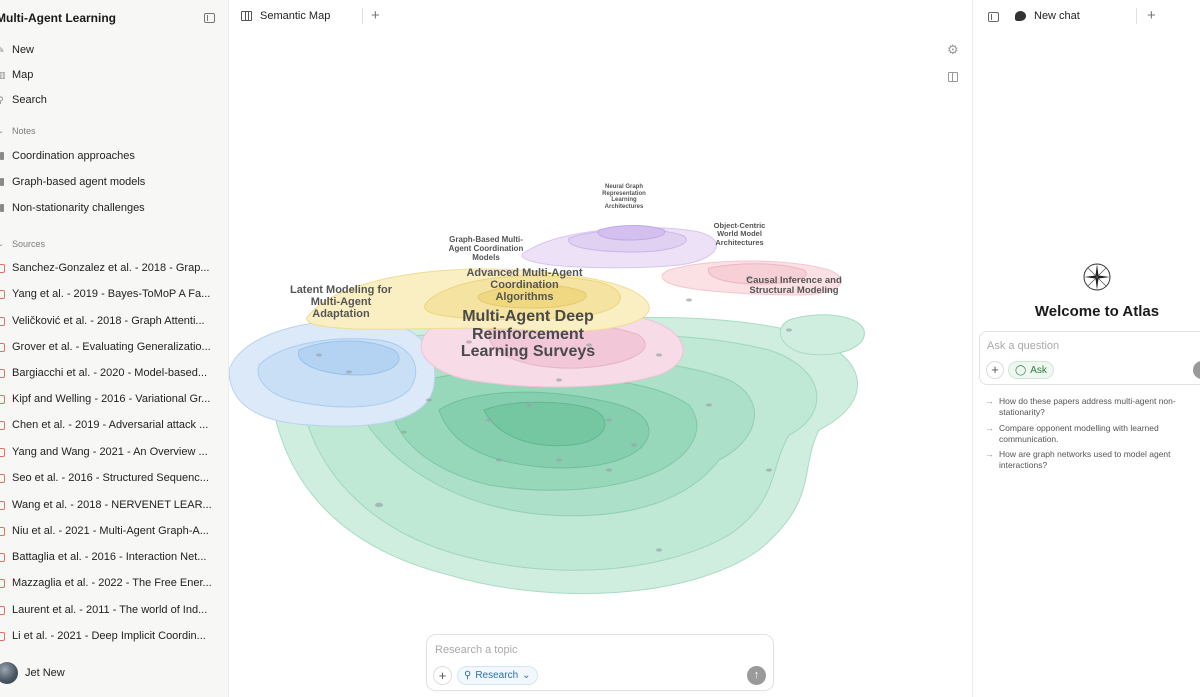 The image size is (1200, 697). What do you see at coordinates (1020, 16) in the screenshot?
I see `chat-bubble-icon` at bounding box center [1020, 16].